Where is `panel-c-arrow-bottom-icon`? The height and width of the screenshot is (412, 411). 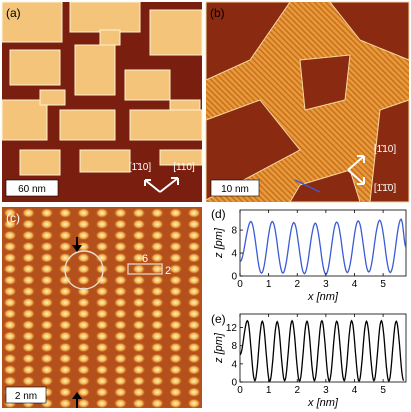
panel-c-arrow-bottom-icon is located at coordinates (77, 400).